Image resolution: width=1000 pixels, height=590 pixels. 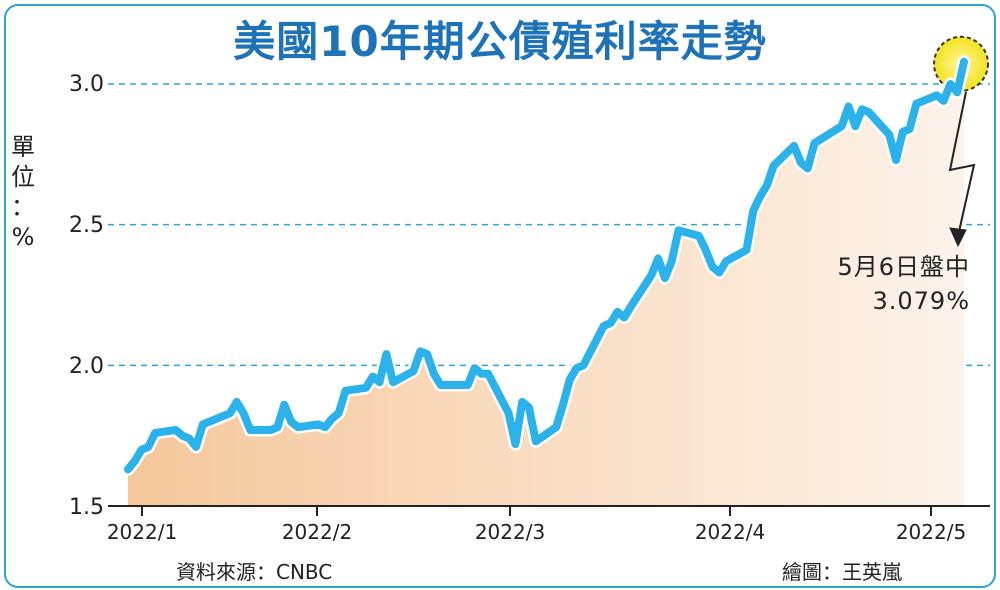 What do you see at coordinates (317, 532) in the screenshot?
I see `x-tick-label: 2022/2` at bounding box center [317, 532].